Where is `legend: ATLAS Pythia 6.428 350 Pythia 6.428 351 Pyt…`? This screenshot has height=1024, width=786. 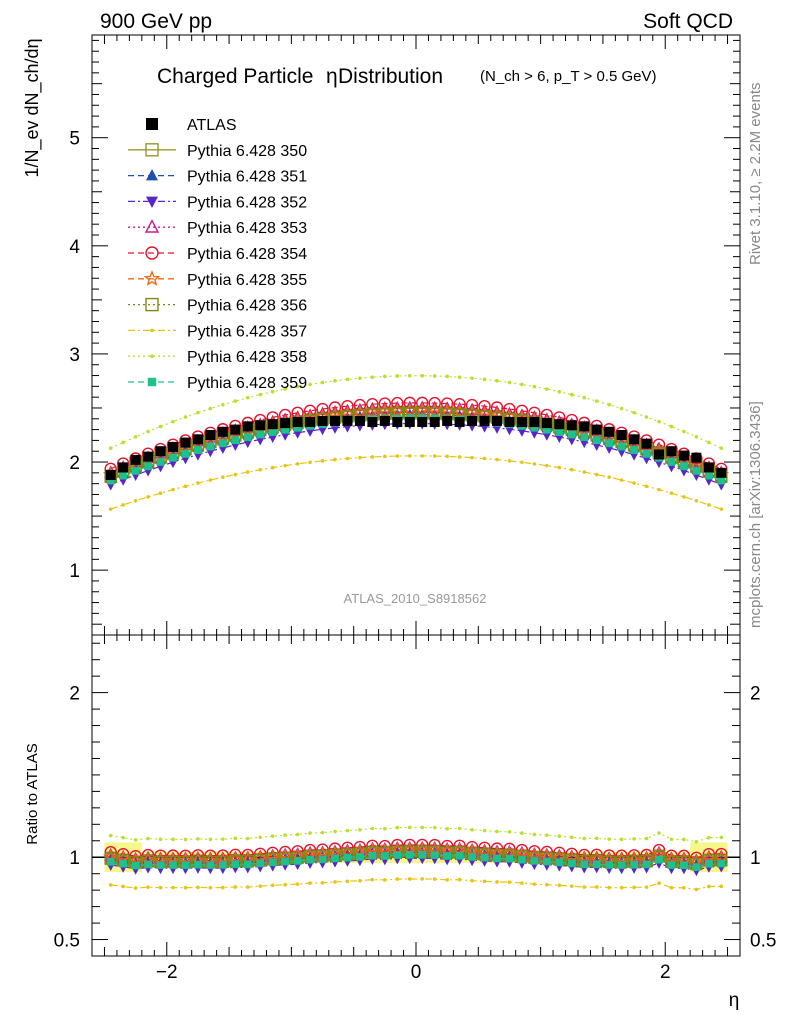 legend: ATLAS Pythia 6.428 350 Pythia 6.428 351 Pyt… is located at coordinates (217, 254).